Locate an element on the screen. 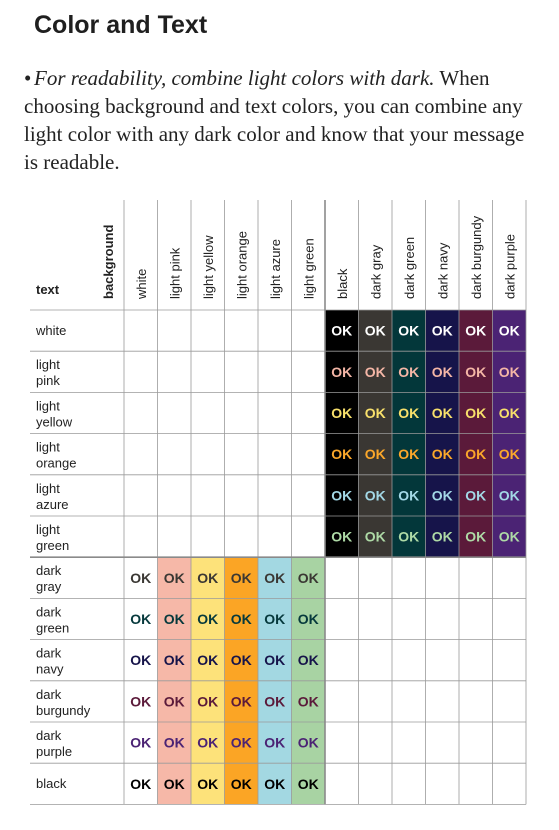 The image size is (559, 830). cell-bg-dark-purple-on-light-pink is located at coordinates (174, 743).